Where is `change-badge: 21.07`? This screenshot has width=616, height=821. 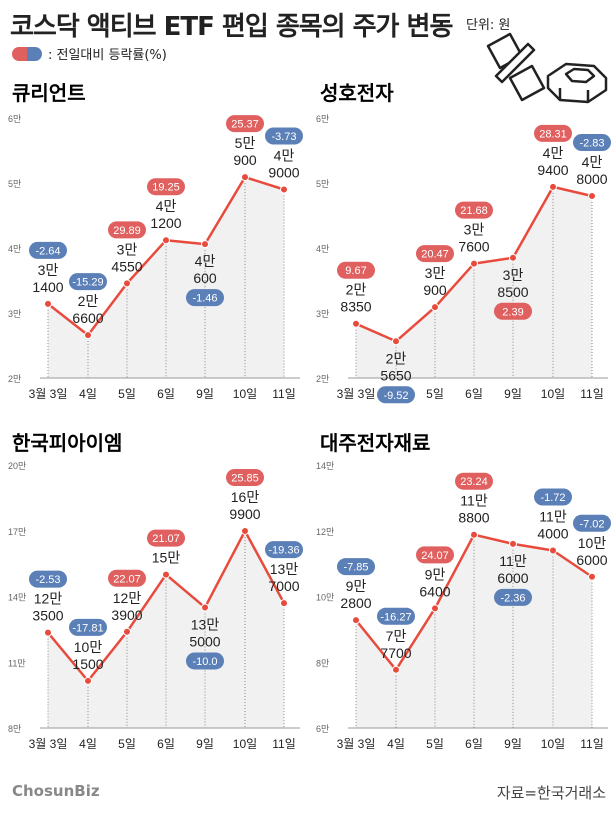
change-badge: 21.07 is located at coordinates (166, 538).